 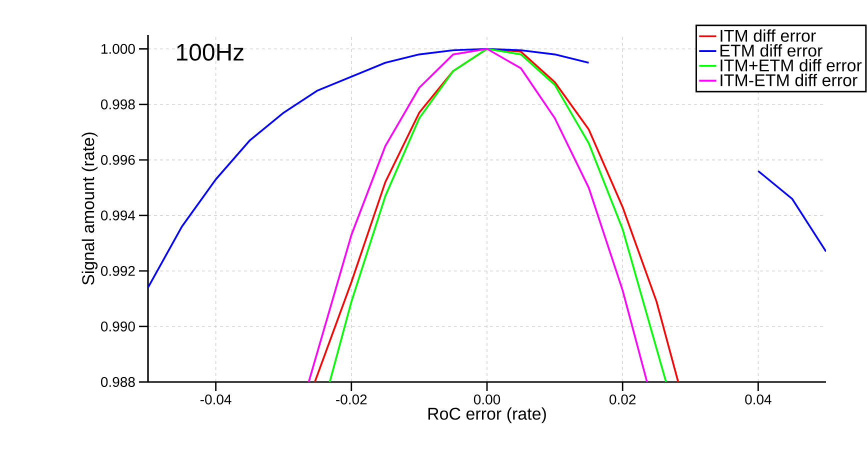 I want to click on y-tick-label: 1.000, so click(x=118, y=49).